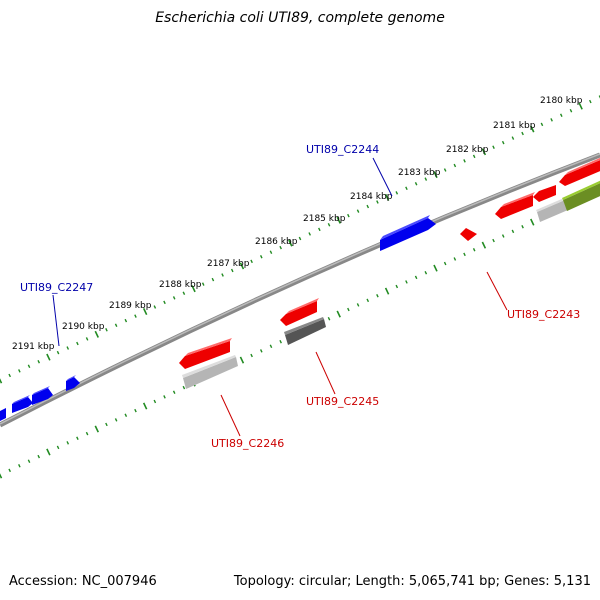 Image resolution: width=600 pixels, height=600 pixels. I want to click on gene-utc2245, so click(299, 312).